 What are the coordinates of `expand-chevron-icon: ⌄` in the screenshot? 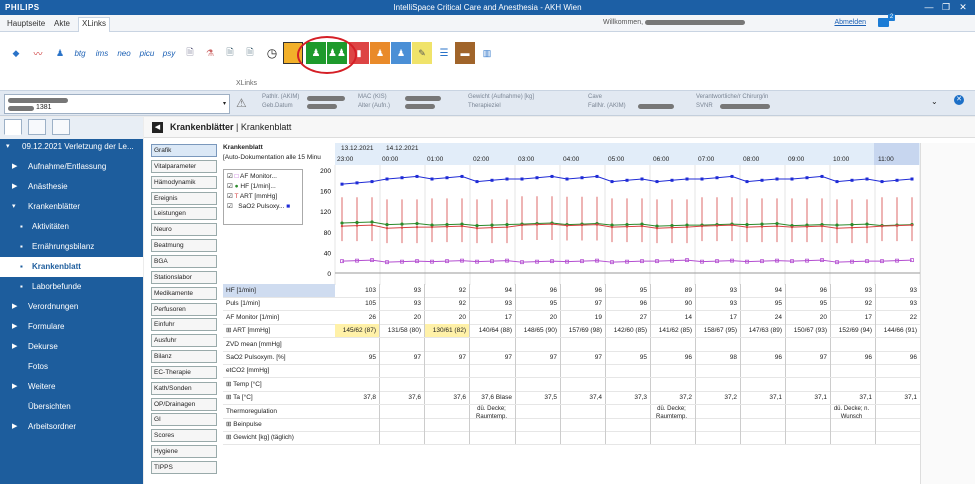 It's located at (934, 101).